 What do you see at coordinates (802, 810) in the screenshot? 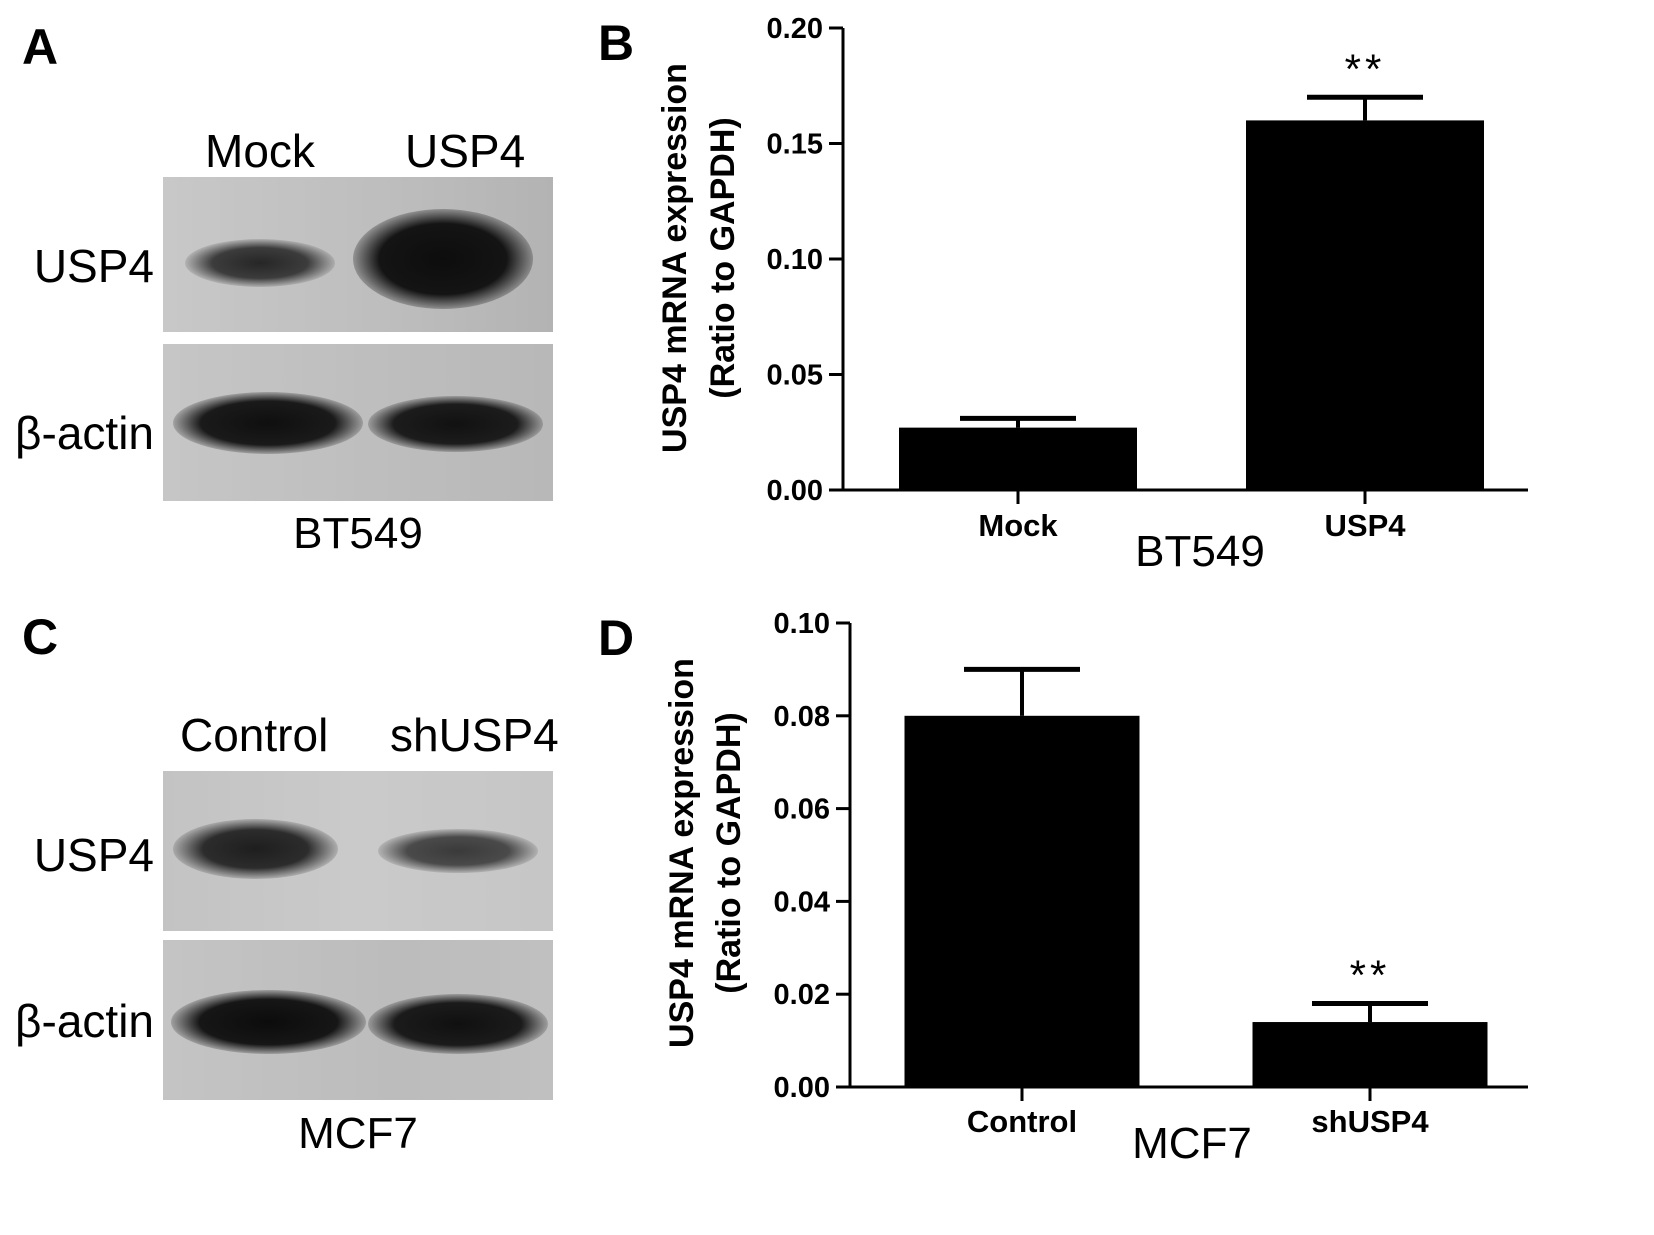
I see `y-tick-label: 0.06` at bounding box center [802, 810].